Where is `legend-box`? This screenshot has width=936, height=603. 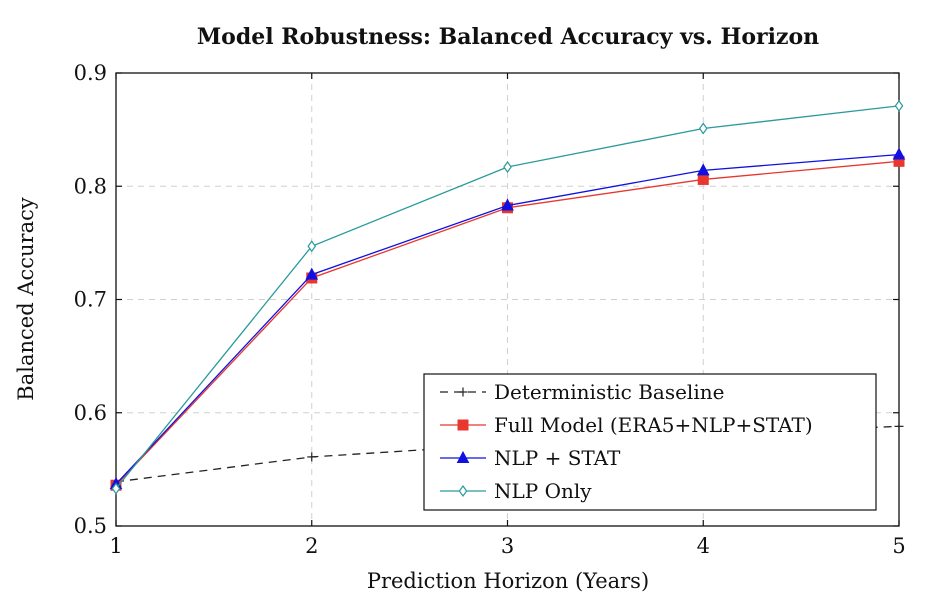
legend-box is located at coordinates (650, 442).